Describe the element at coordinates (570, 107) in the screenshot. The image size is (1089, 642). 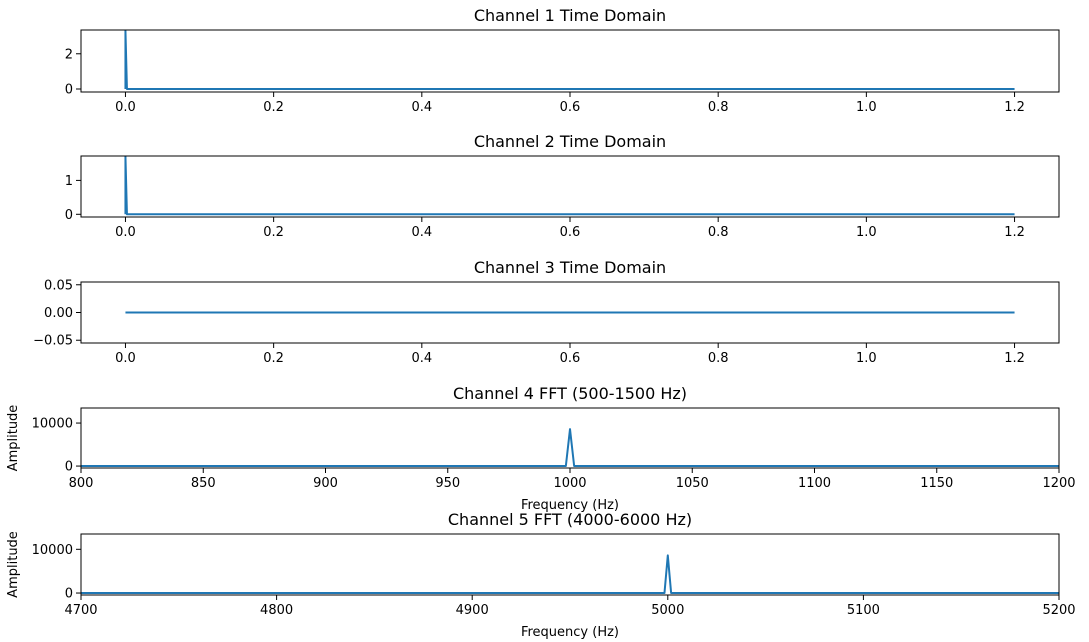
I see `panel-1-x-tick-label: 0.6` at that location.